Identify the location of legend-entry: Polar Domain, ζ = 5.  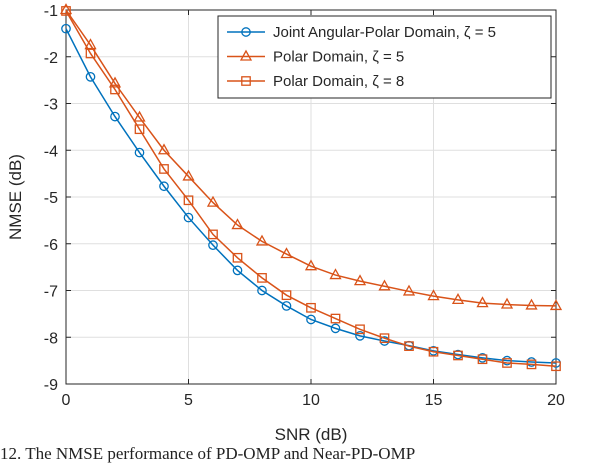
(315, 57).